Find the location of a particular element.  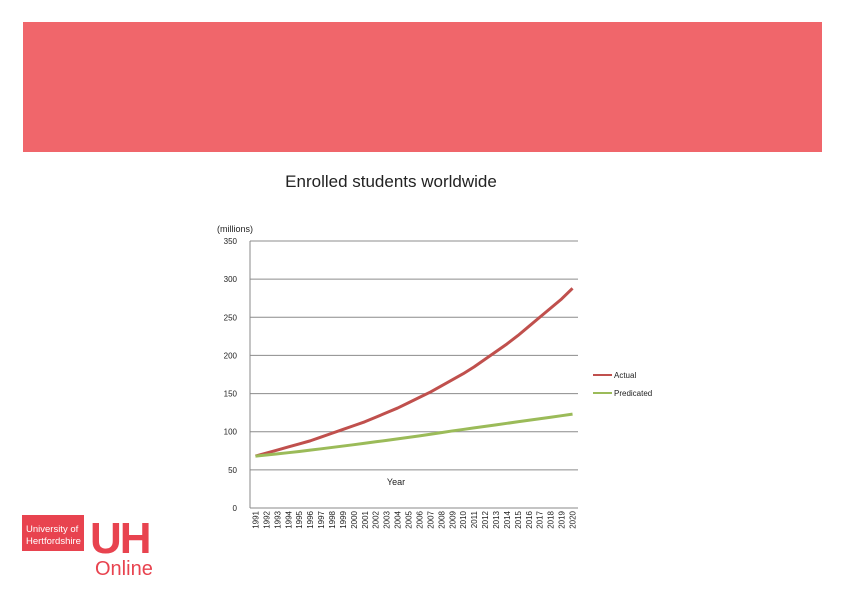

series-line-actual is located at coordinates (414, 372).